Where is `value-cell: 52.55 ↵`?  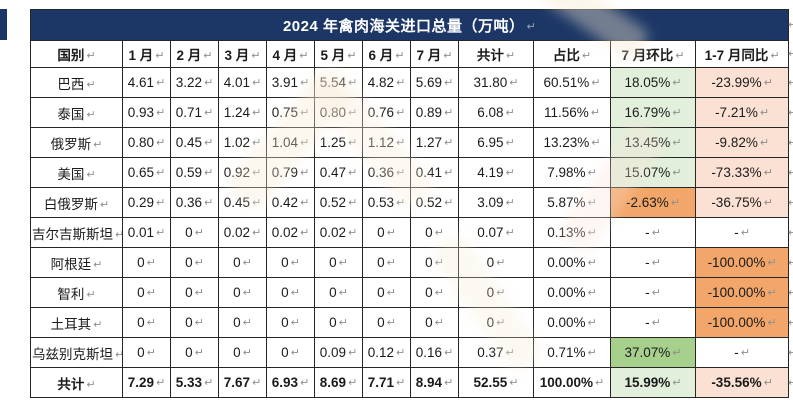
value-cell: 52.55 ↵ is located at coordinates (496, 382).